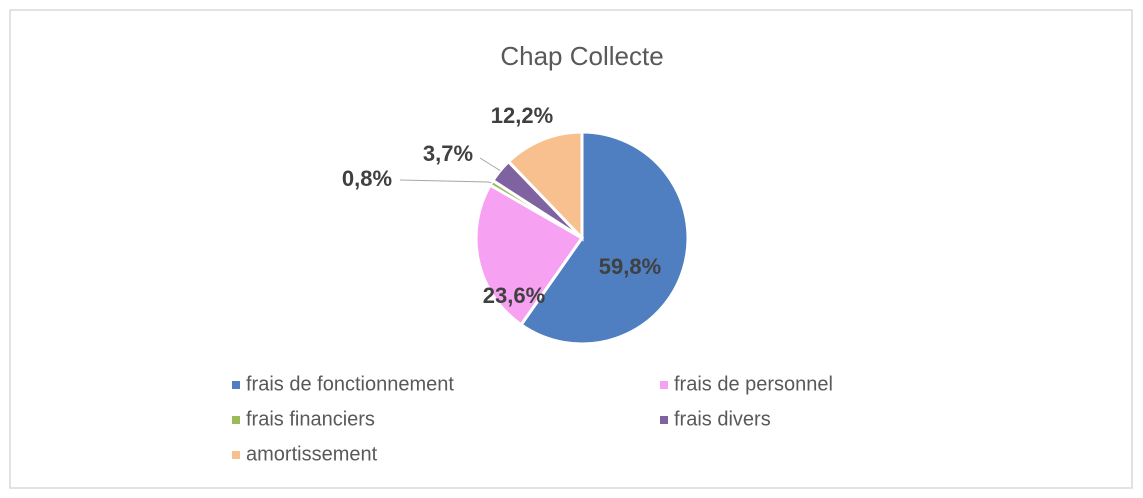 This screenshot has width=1143, height=498. Describe the element at coordinates (722, 419) in the screenshot. I see `legend-label: frais divers` at that location.